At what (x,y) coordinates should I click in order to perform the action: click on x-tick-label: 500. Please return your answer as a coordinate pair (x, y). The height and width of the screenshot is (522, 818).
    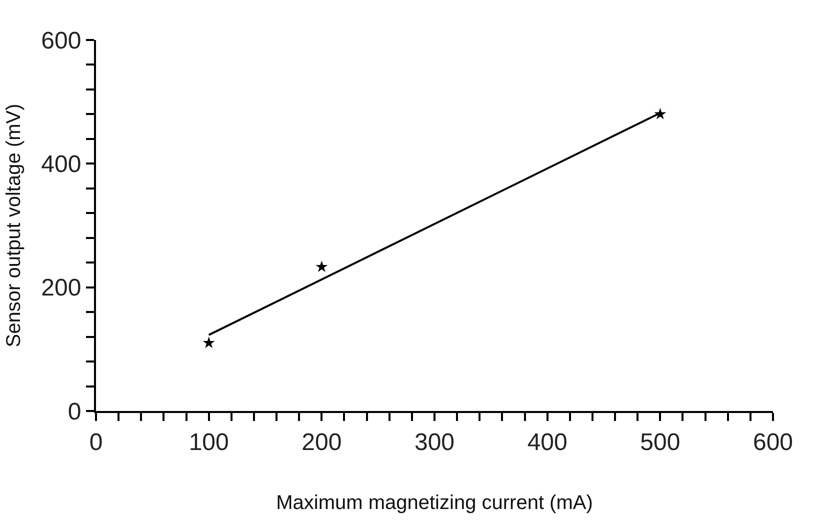
    Looking at the image, I should click on (660, 442).